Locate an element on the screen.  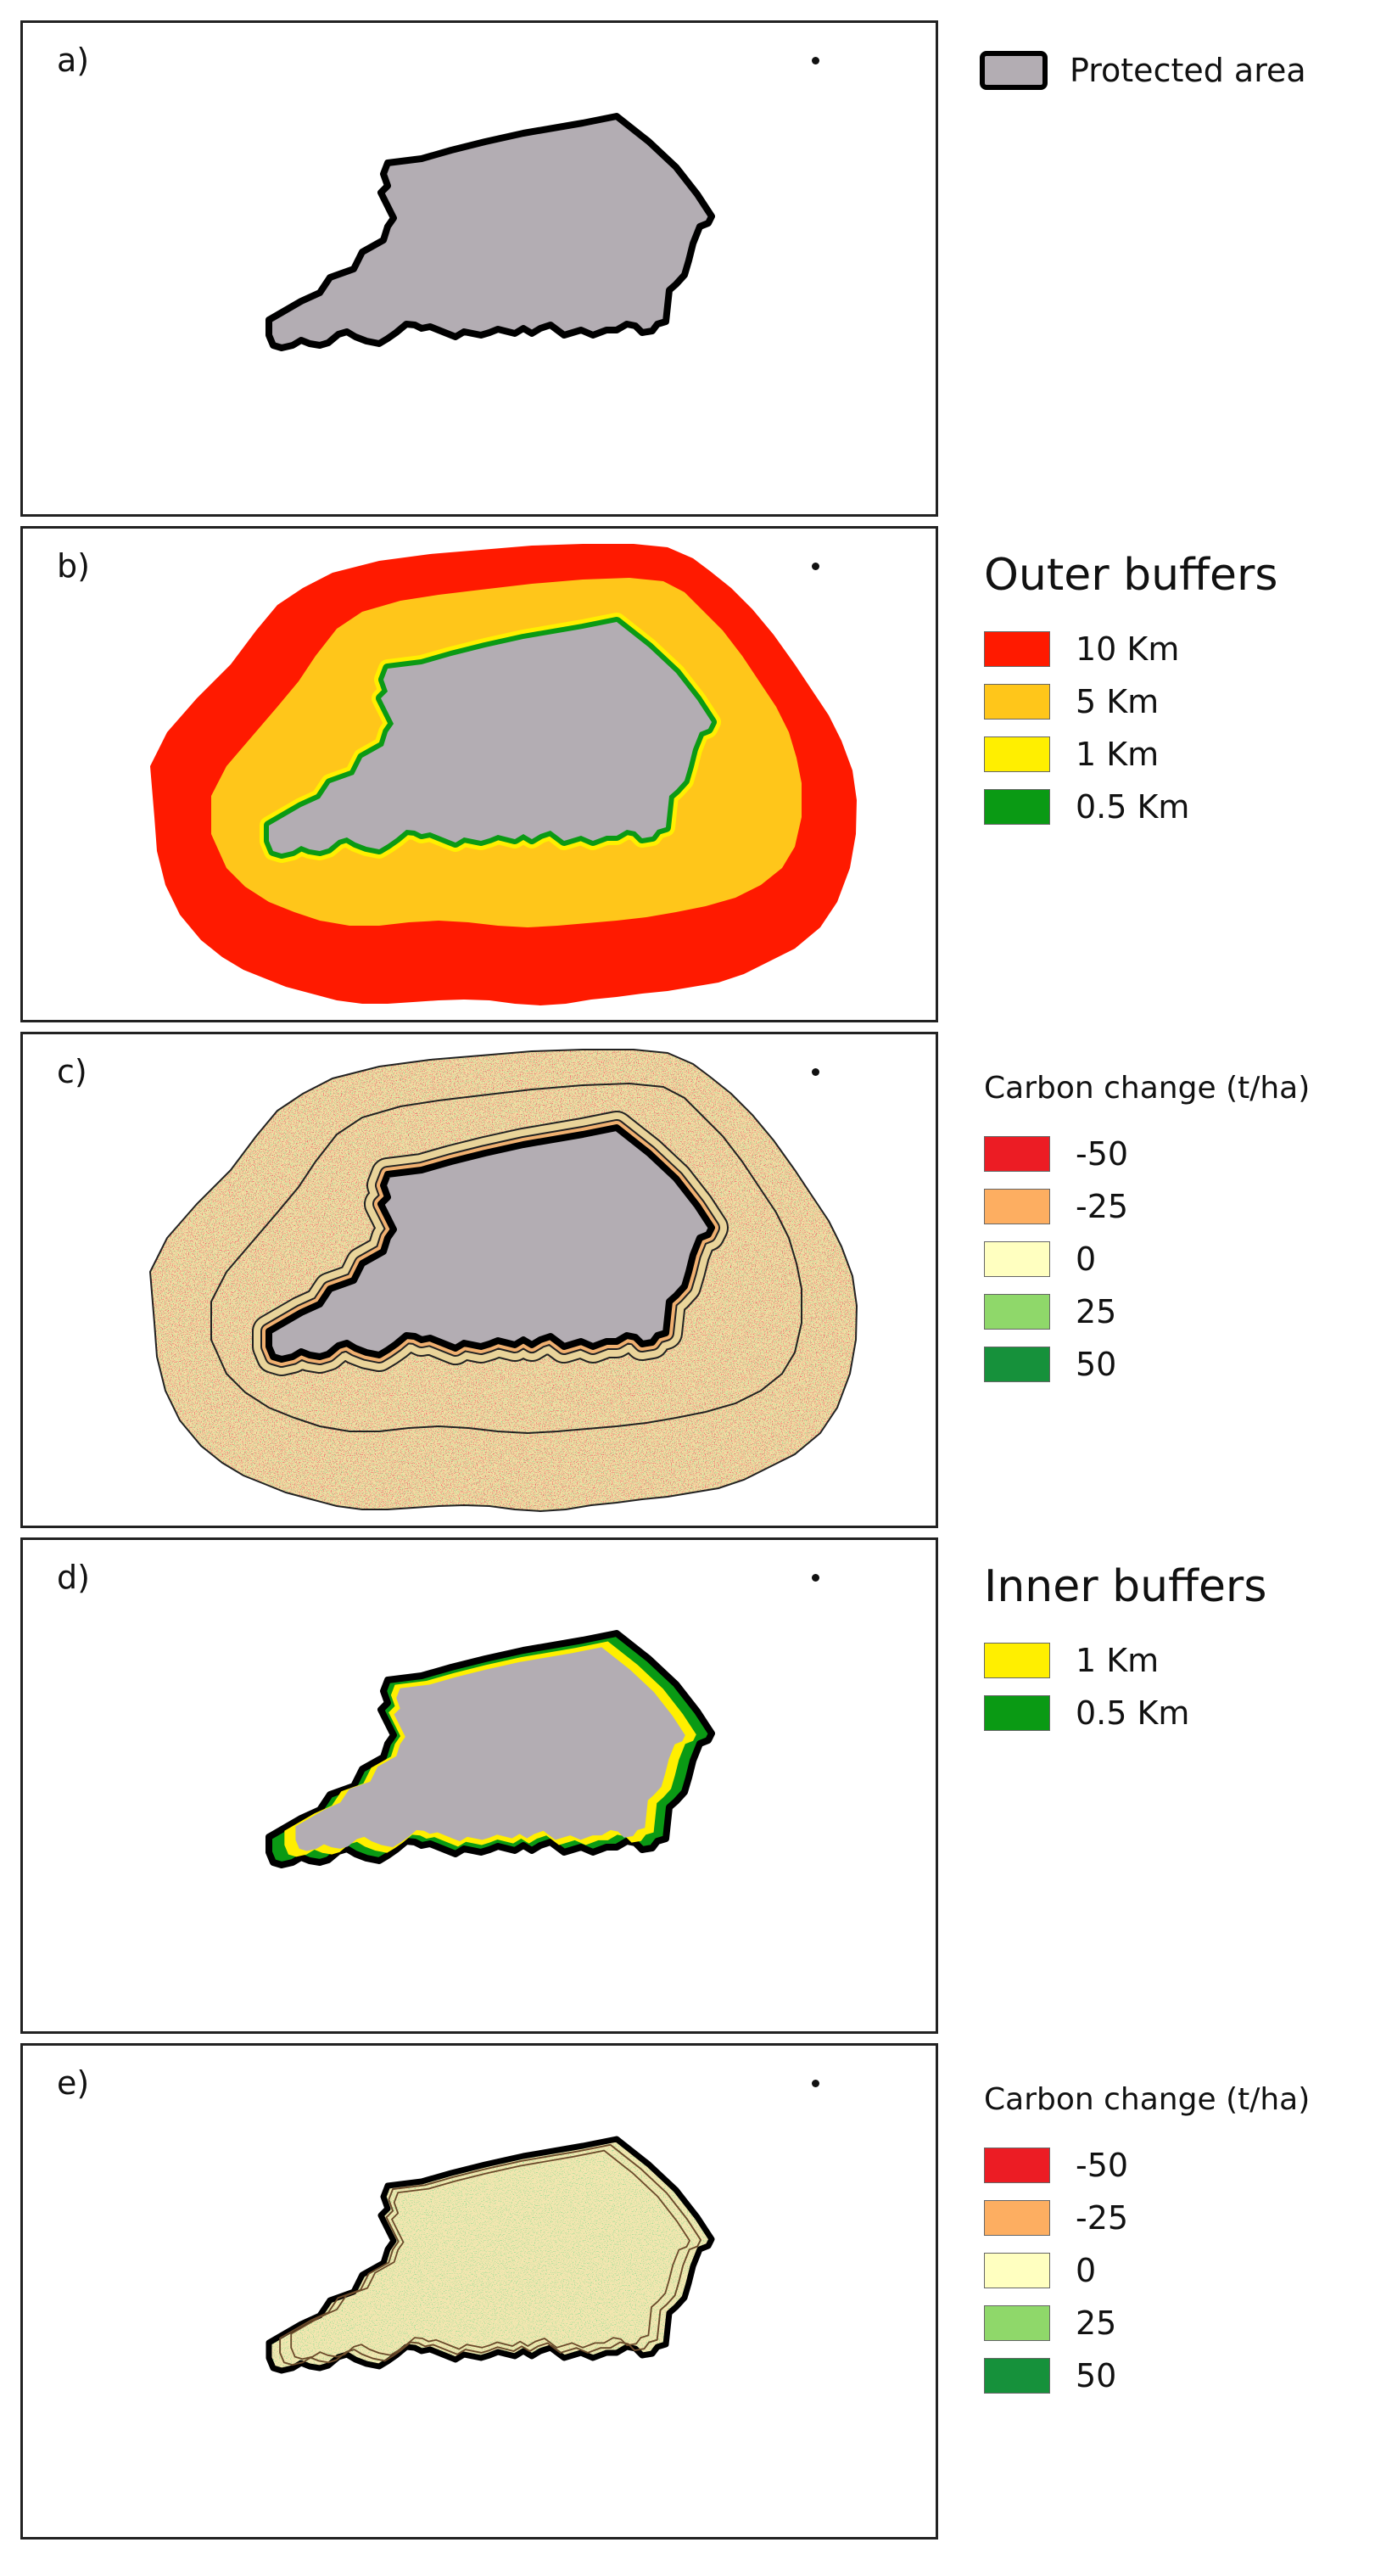
map-panel-e: e) is located at coordinates (479, 2291).